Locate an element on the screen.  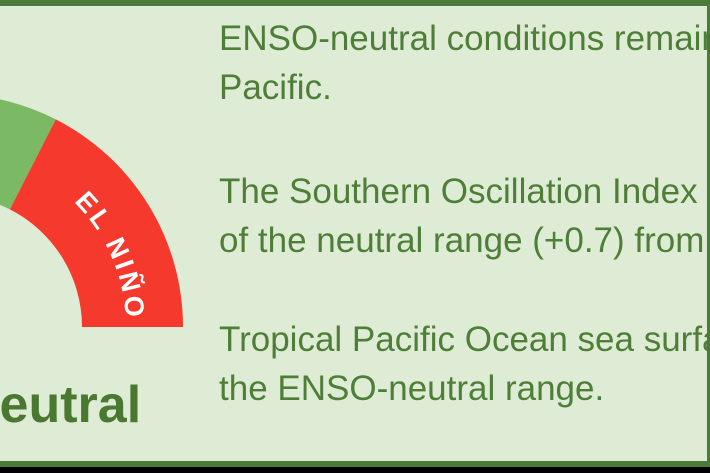
panel-border-bottom is located at coordinates (355, 464).